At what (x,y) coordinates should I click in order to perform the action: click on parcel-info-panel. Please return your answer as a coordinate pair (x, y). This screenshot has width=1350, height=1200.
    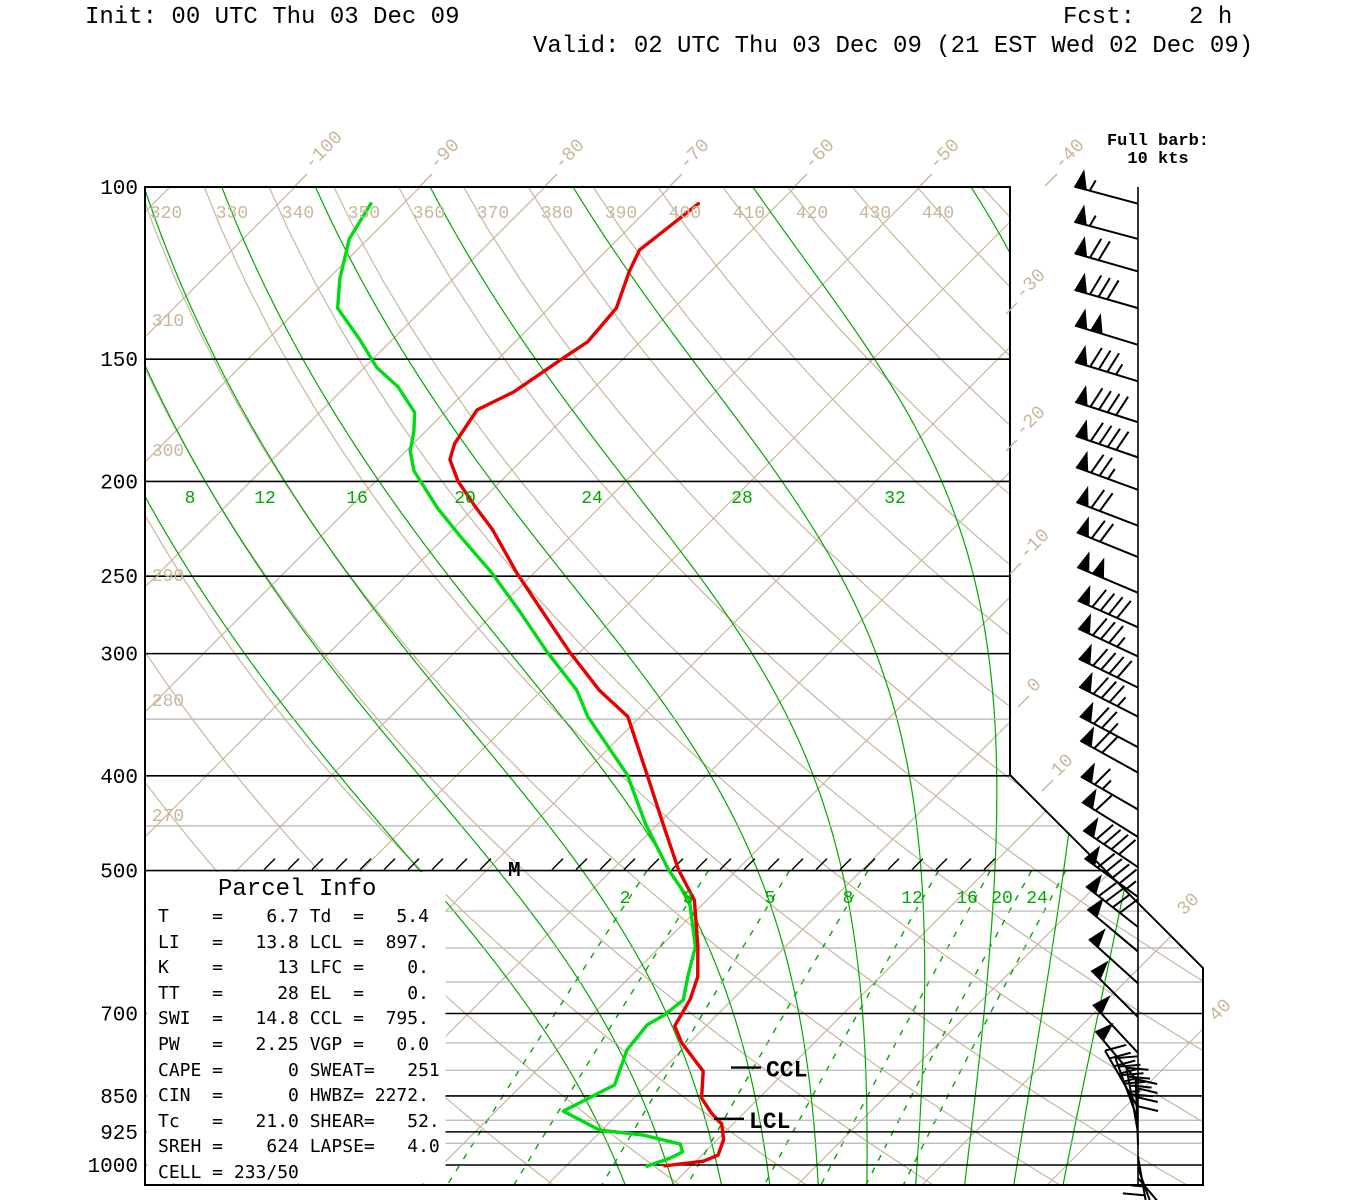
    Looking at the image, I should click on (296, 1027).